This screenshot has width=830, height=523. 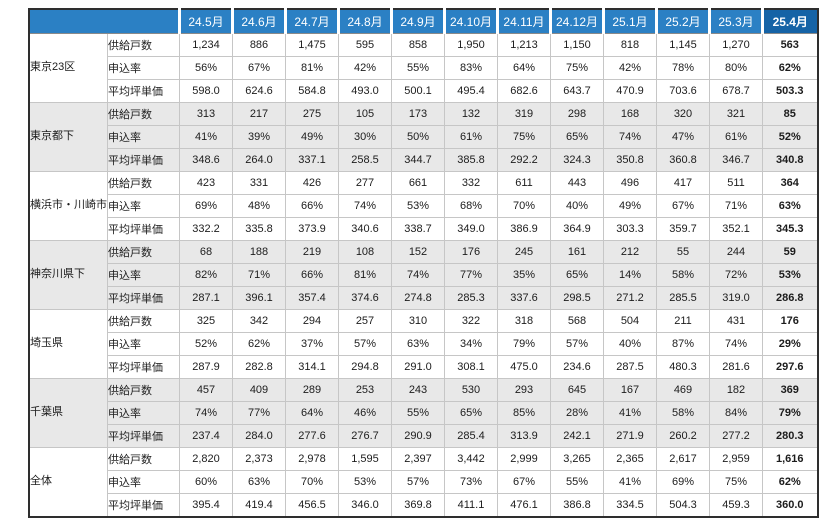 I want to click on value-cell: 322, so click(x=471, y=321).